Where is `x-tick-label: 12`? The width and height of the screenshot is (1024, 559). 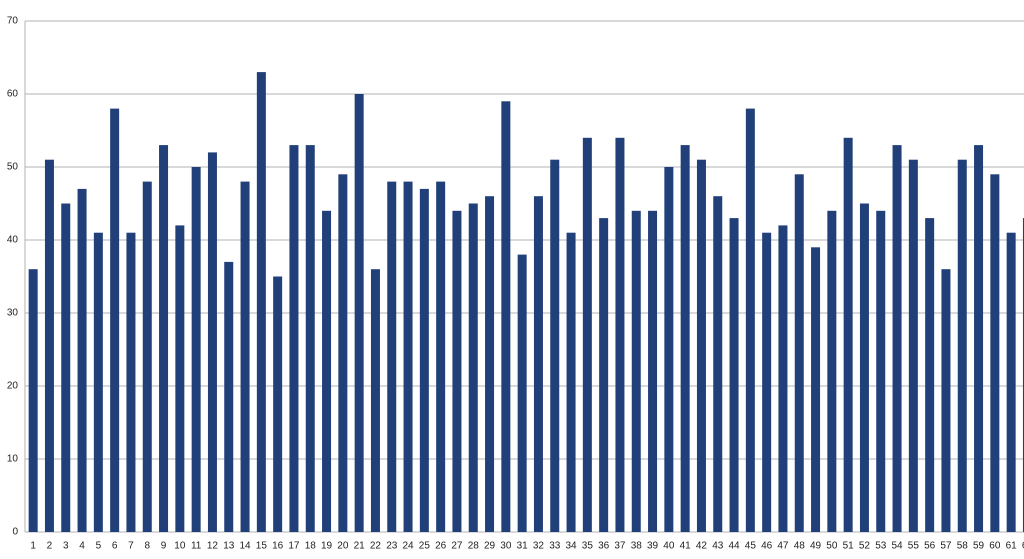 x-tick-label: 12 is located at coordinates (213, 546).